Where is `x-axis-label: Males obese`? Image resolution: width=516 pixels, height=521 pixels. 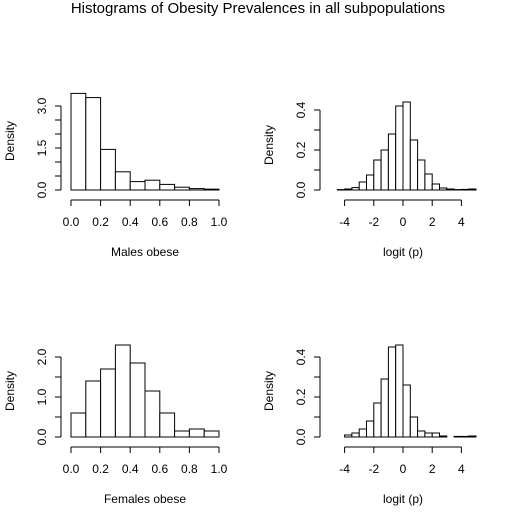
x-axis-label: Males obese is located at coordinates (145, 252).